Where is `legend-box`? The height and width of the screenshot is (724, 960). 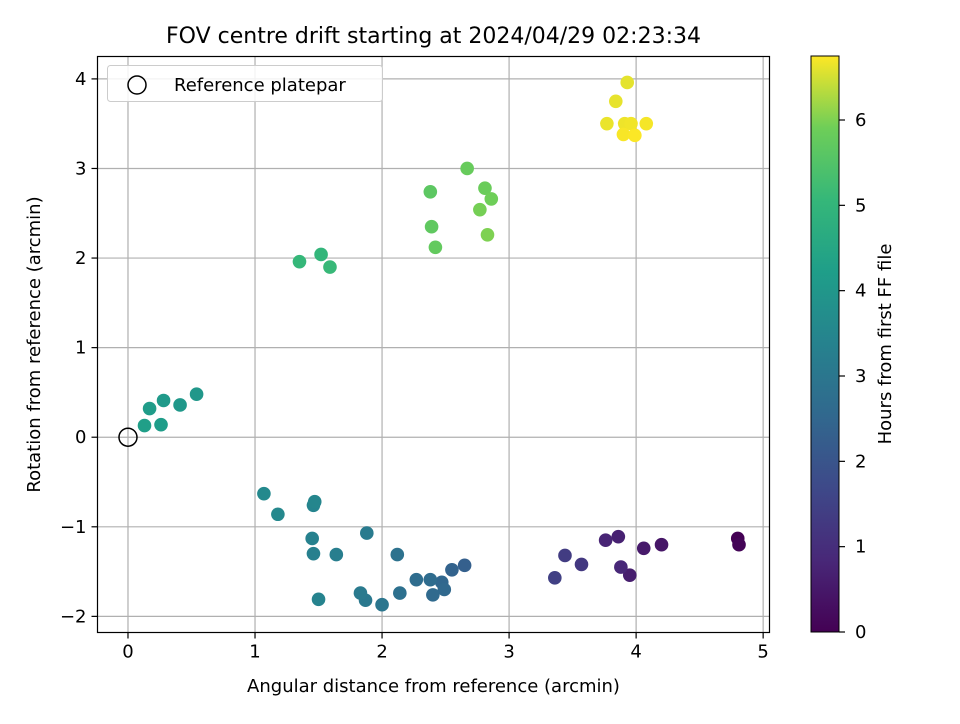
legend-box is located at coordinates (245, 83).